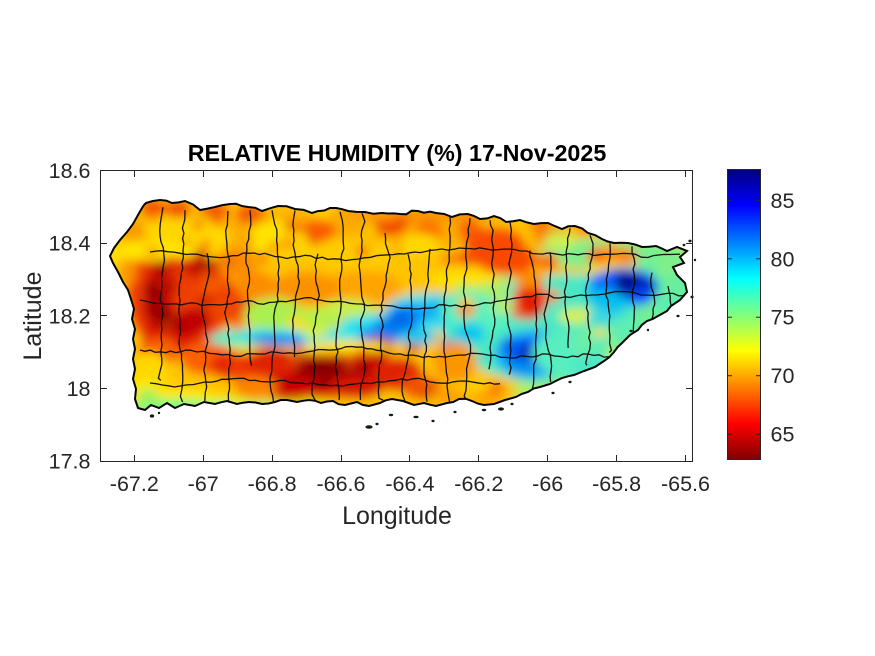 The height and width of the screenshot is (656, 875). What do you see at coordinates (478, 484) in the screenshot?
I see `svg-text: -66.2` at bounding box center [478, 484].